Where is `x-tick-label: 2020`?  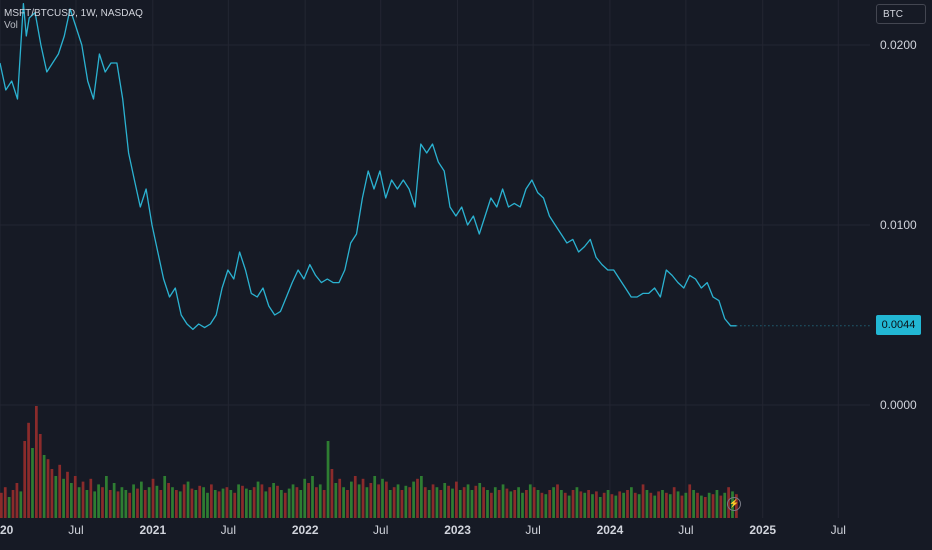 x-tick-label: 2020 is located at coordinates (7, 530).